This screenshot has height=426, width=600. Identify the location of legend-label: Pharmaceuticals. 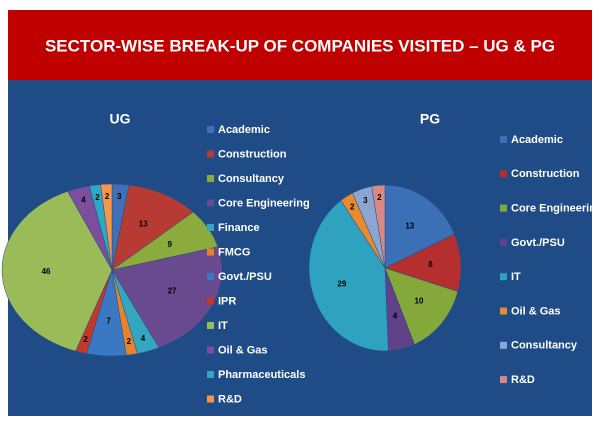
(261, 375).